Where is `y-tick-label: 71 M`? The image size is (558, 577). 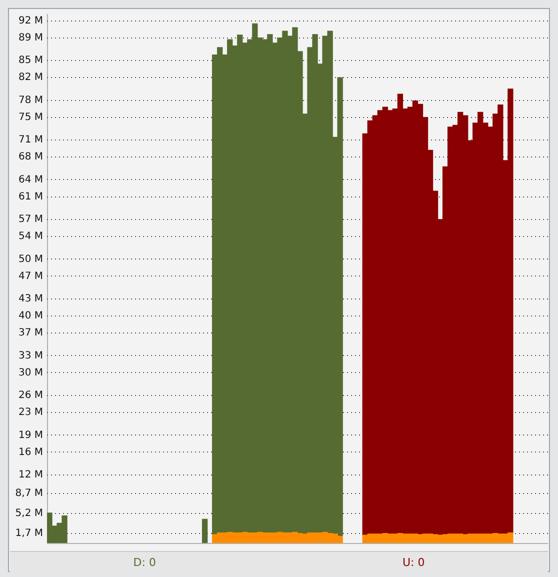
y-tick-label: 71 M is located at coordinates (30, 140).